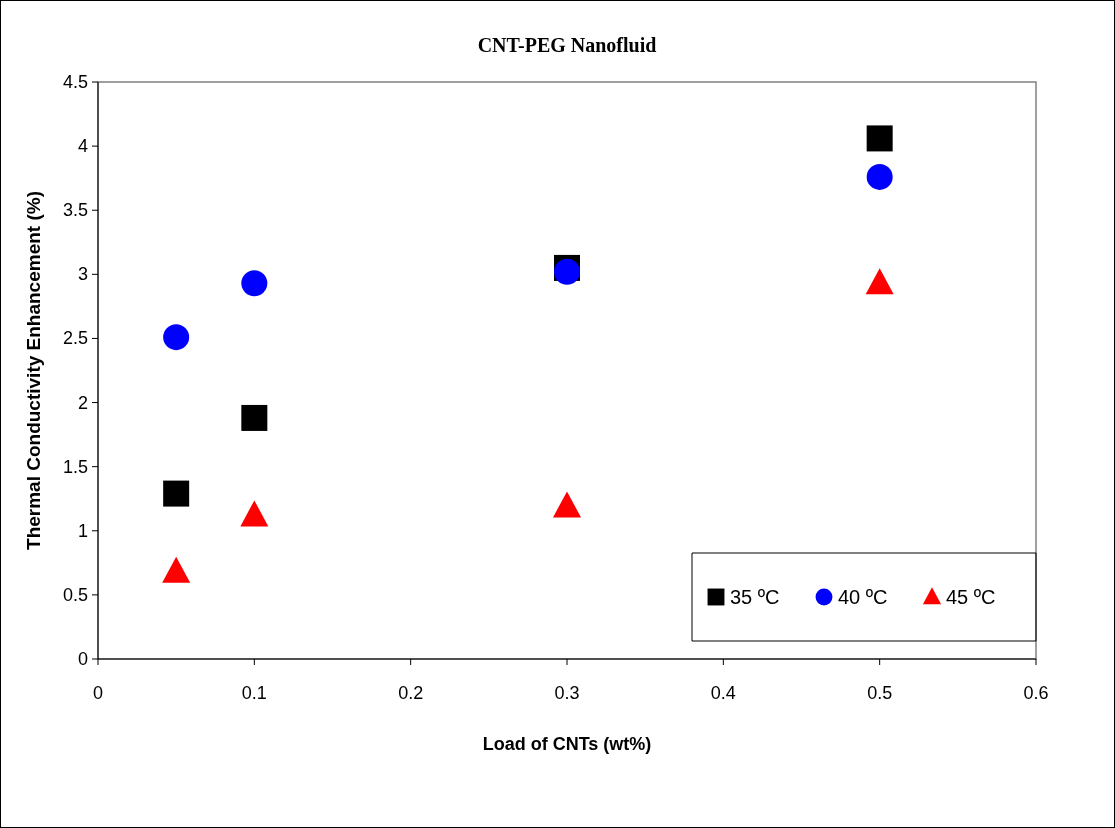 This screenshot has height=828, width=1115. What do you see at coordinates (82, 146) in the screenshot?
I see `y-tick-label: 4` at bounding box center [82, 146].